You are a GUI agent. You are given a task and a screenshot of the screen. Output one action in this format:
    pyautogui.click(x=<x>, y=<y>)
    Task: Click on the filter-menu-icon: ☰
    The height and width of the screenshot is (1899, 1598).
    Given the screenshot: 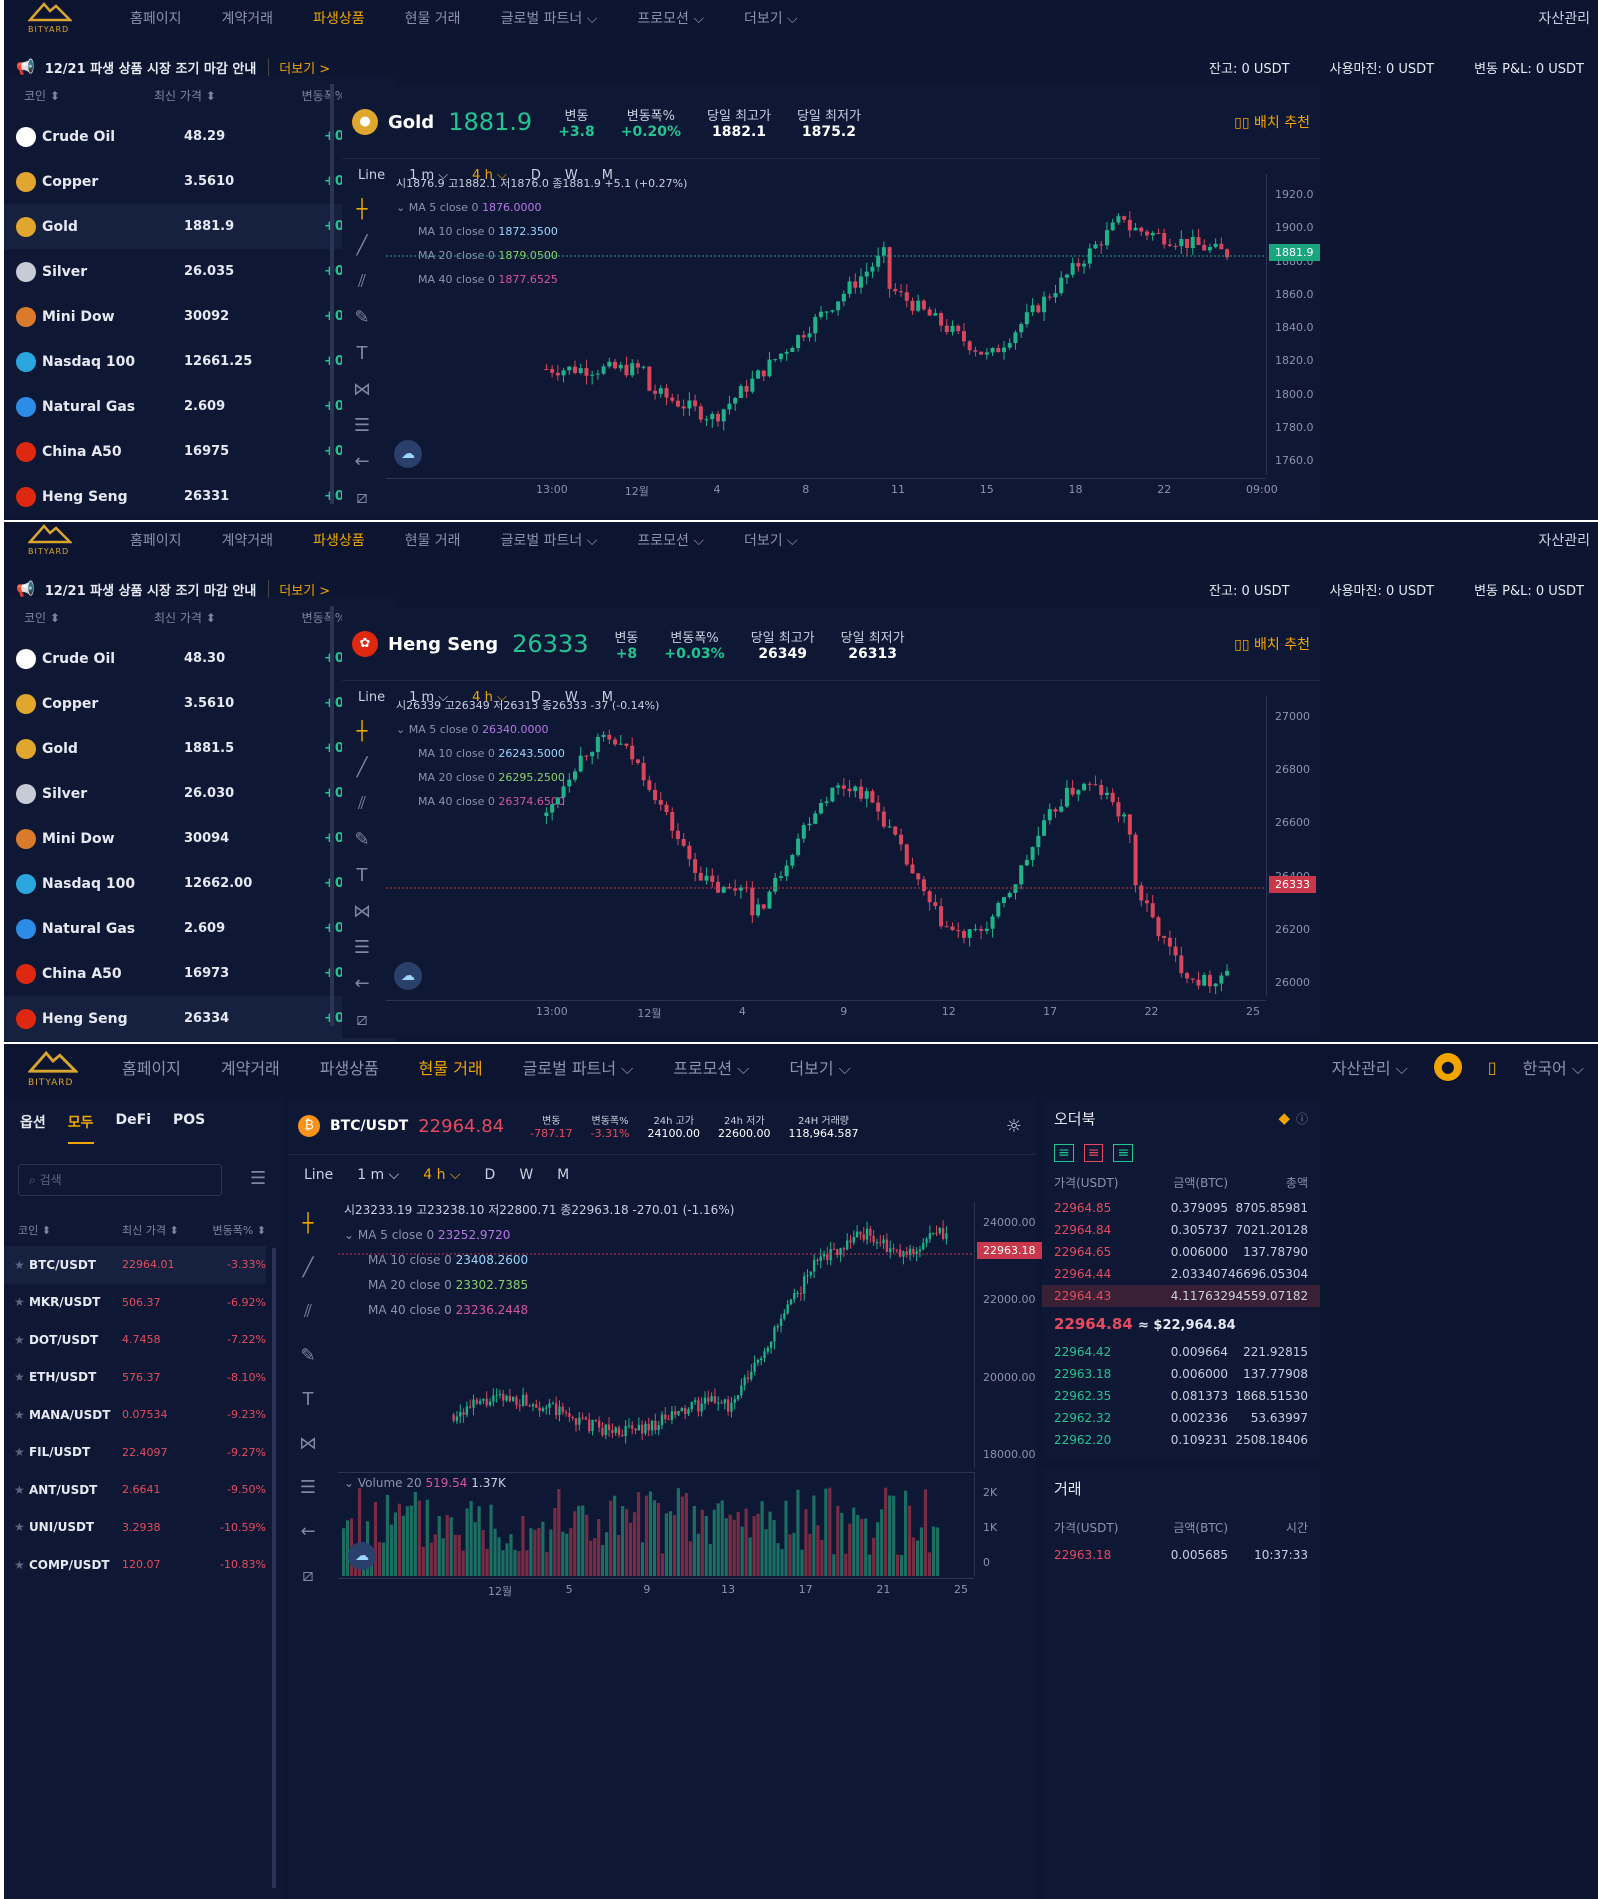 What is the action you would take?
    pyautogui.click(x=258, y=1178)
    